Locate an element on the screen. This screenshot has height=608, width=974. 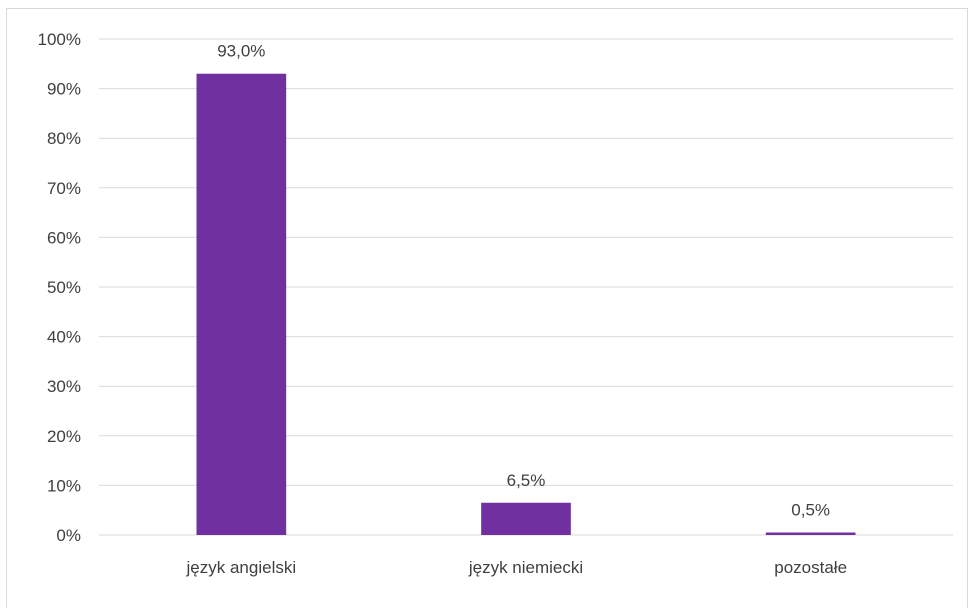
x-tick-label: język angielski is located at coordinates (241, 567).